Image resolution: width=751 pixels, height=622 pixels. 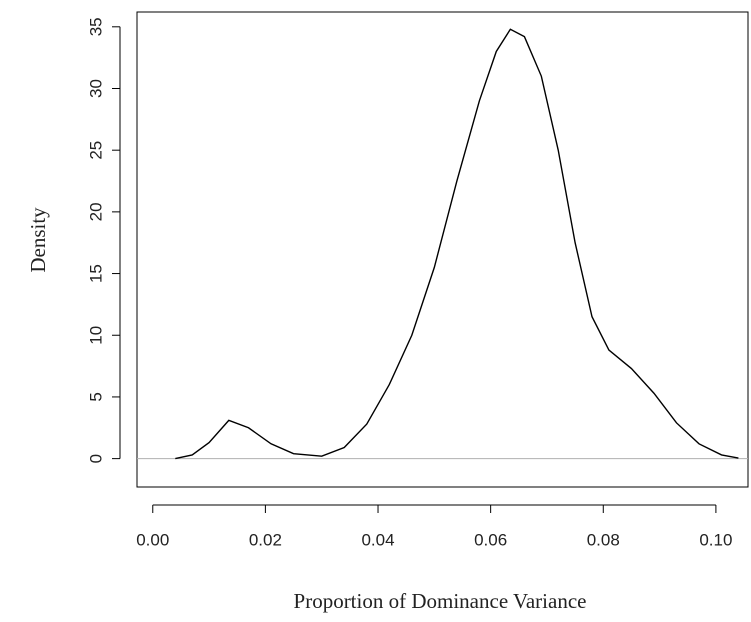 What do you see at coordinates (95, 396) in the screenshot?
I see `y-tick-label: 5` at bounding box center [95, 396].